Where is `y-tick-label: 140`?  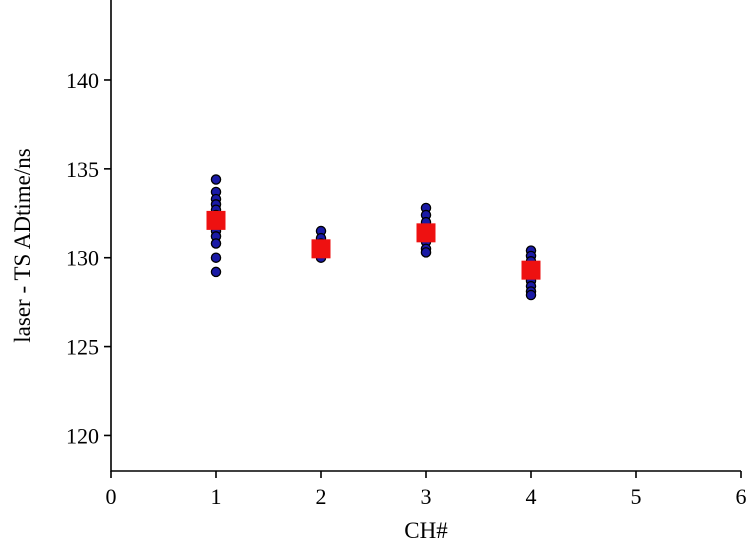 y-tick-label: 140 is located at coordinates (82, 80).